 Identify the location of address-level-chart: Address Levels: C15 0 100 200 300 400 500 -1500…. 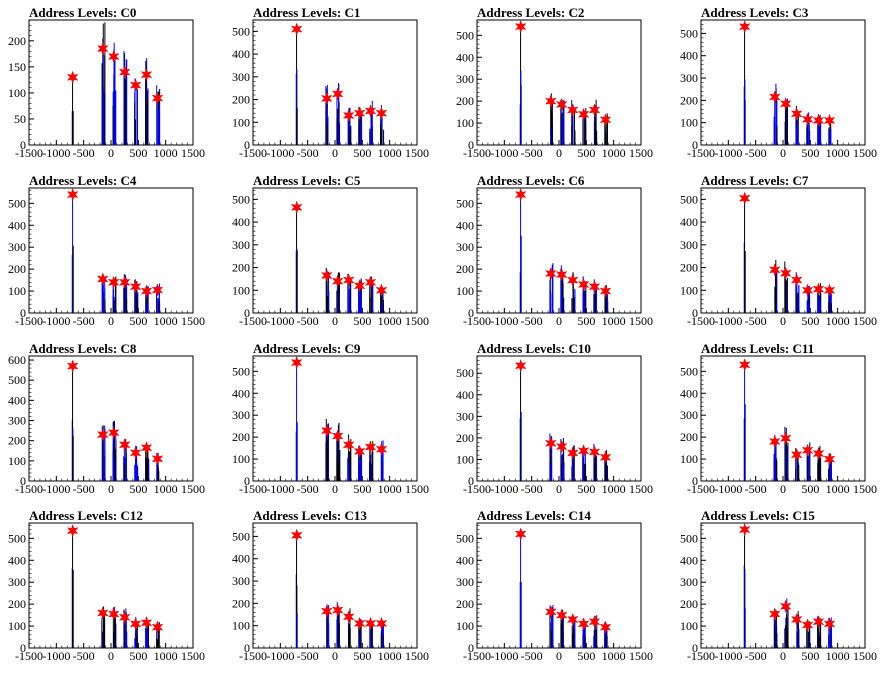
(778, 585).